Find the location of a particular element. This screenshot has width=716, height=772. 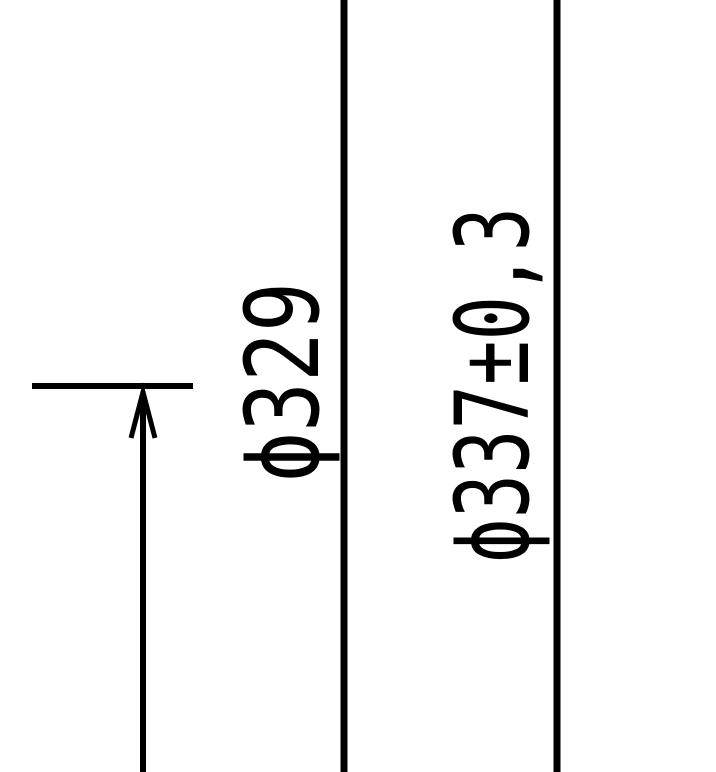

dimension-2-value: 337±0,3 is located at coordinates (493, 362).